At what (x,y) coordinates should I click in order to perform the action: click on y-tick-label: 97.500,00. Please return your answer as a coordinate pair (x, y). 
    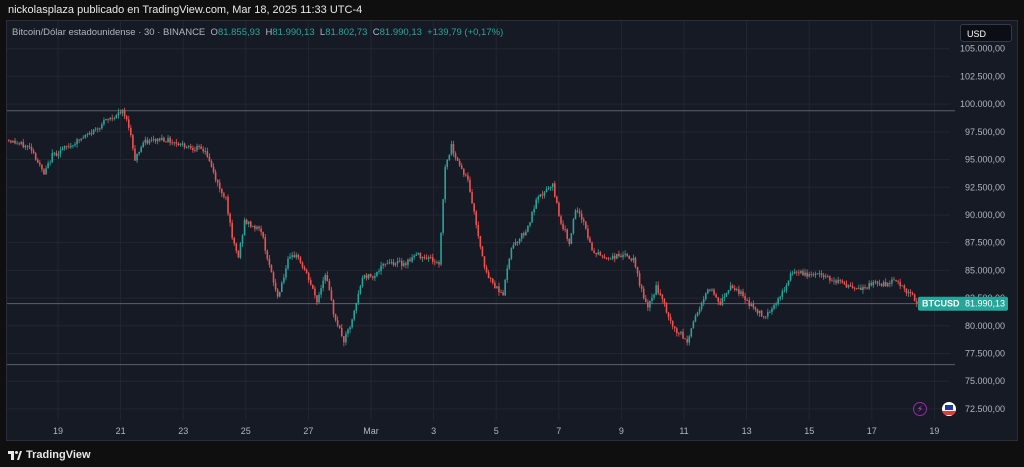
    Looking at the image, I should click on (985, 132).